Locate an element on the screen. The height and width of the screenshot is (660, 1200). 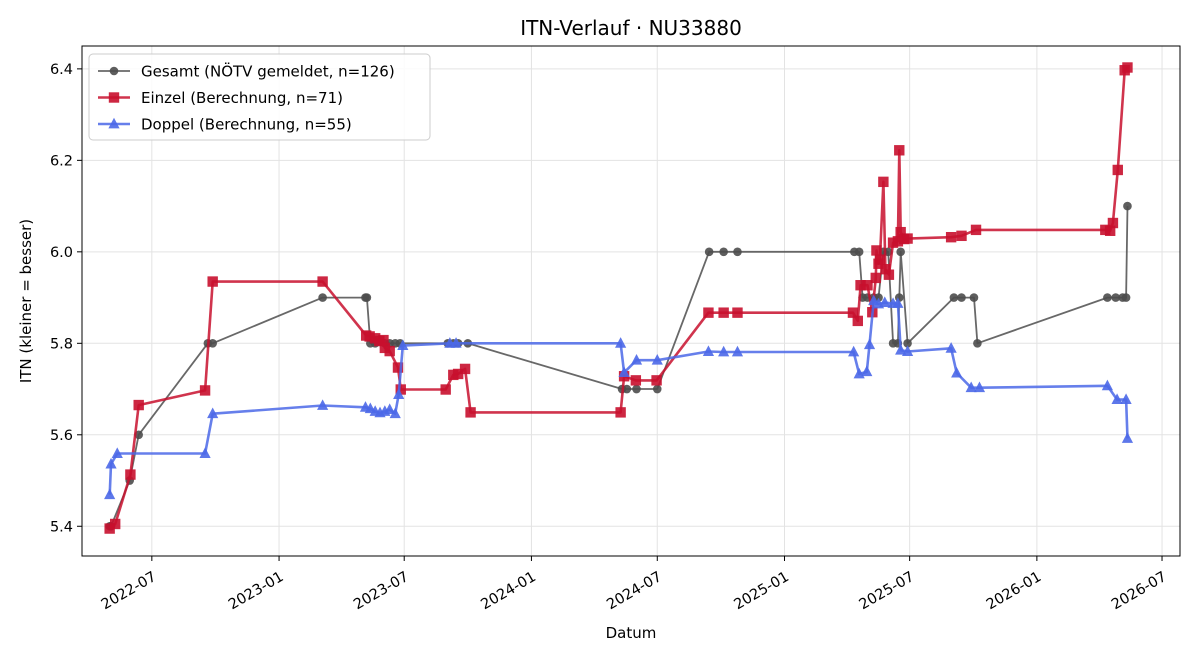
legend-frame is located at coordinates (259, 97).